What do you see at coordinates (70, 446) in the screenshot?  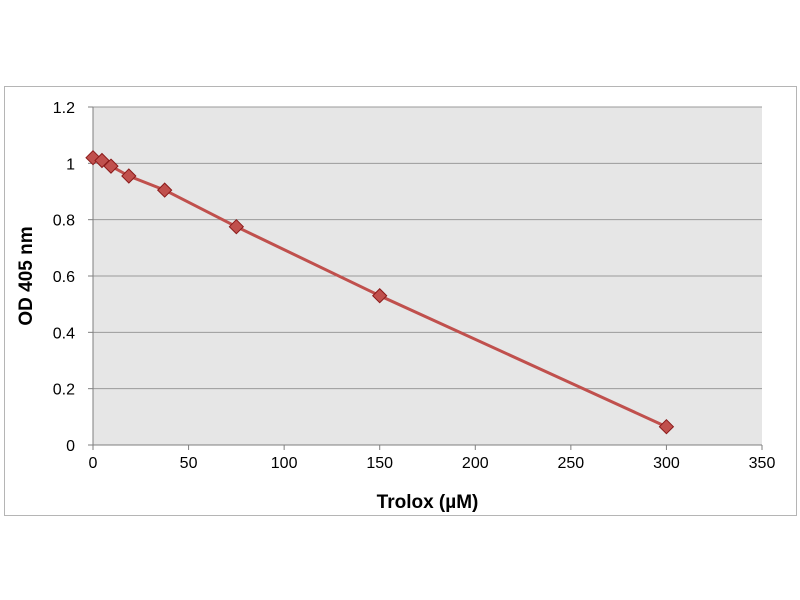 I see `y-tick-label: 0` at bounding box center [70, 446].